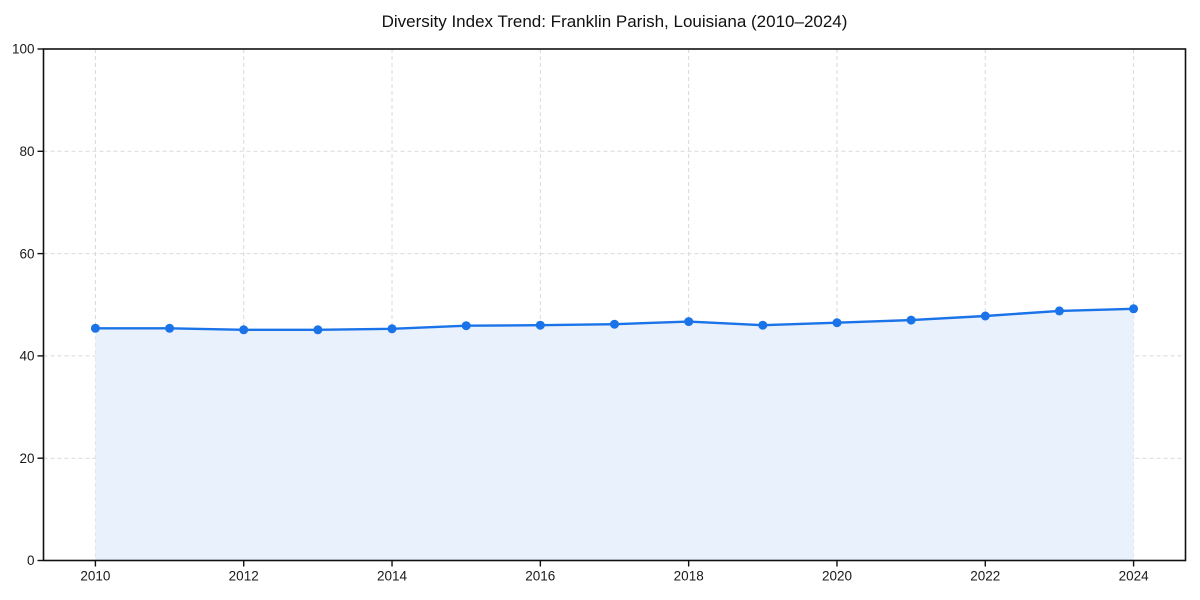 The height and width of the screenshot is (600, 1200). Describe the element at coordinates (26, 253) in the screenshot. I see `y-tick-label-60: 60` at that location.